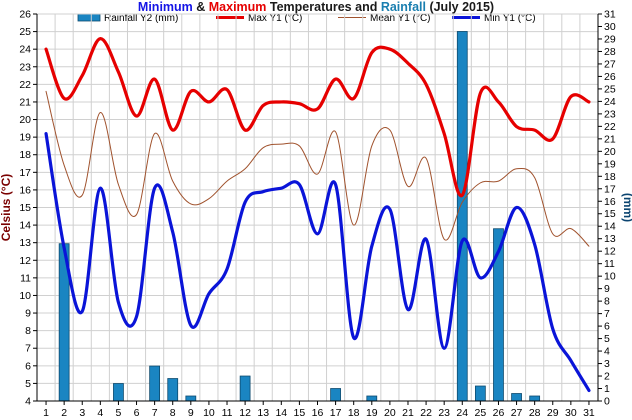 The image size is (632, 420). Describe the element at coordinates (100, 413) in the screenshot. I see `x-tick-label: 4` at that location.